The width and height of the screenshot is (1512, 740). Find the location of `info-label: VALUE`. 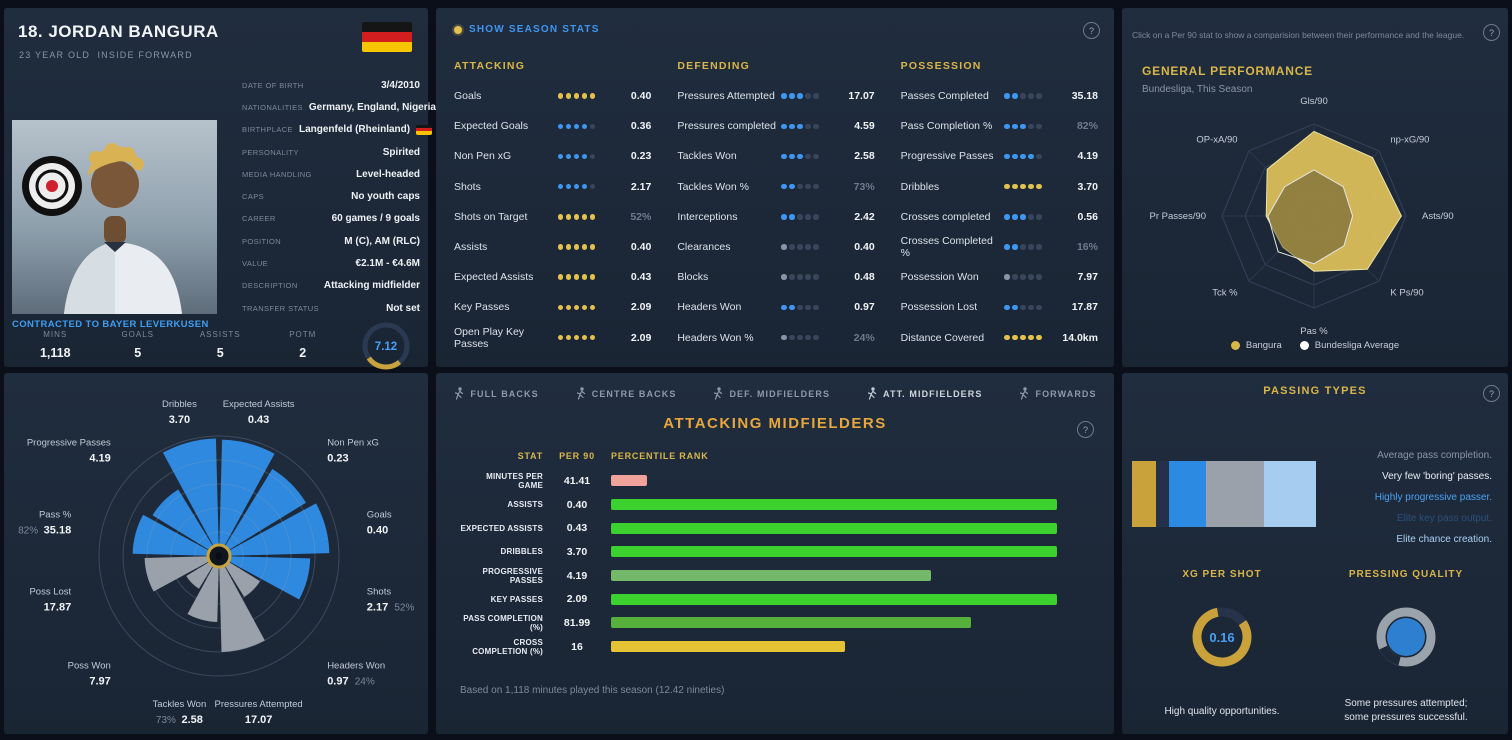

info-label: VALUE is located at coordinates (255, 264).